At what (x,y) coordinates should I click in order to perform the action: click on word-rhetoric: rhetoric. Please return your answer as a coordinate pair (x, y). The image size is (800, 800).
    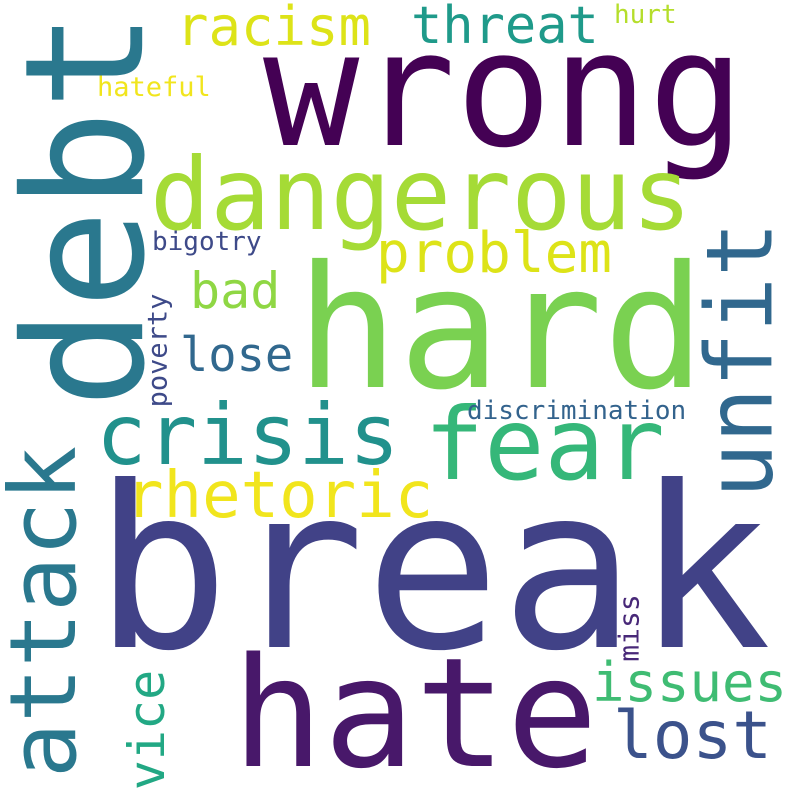
    Looking at the image, I should click on (279, 496).